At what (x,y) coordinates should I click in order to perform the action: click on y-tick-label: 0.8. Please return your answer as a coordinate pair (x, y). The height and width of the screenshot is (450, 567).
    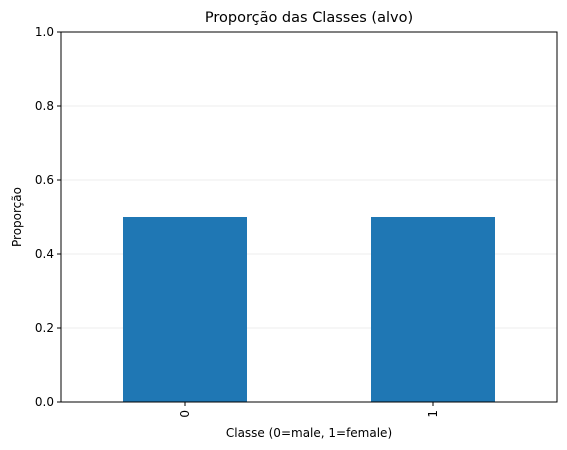
    Looking at the image, I should click on (44, 106).